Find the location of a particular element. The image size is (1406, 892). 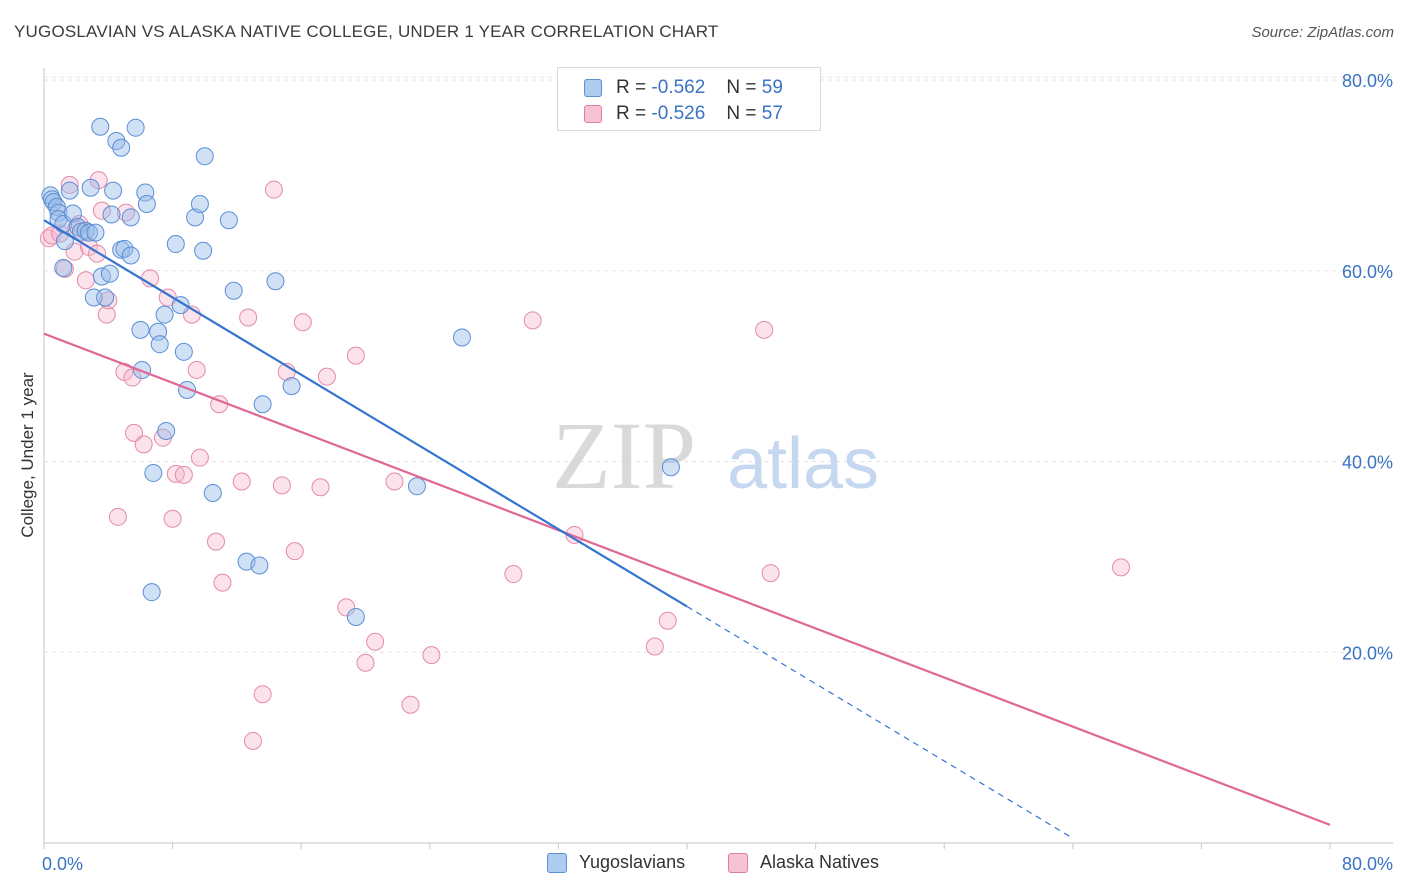

bottom-legend-alaska-natives: Alaska Natives is located at coordinates (803, 862).